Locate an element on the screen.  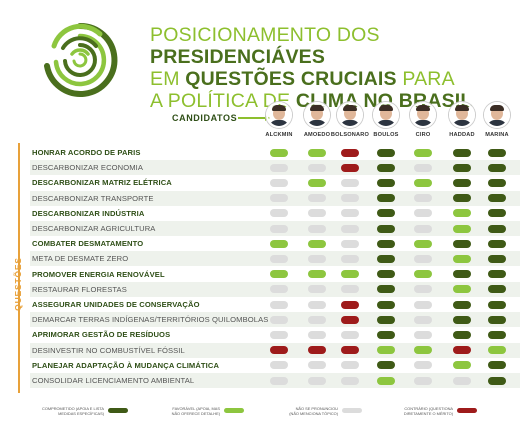
question-label: ASSEGURAR UNIDADES DE CONSERVAÇÃO is located at coordinates (116, 304).